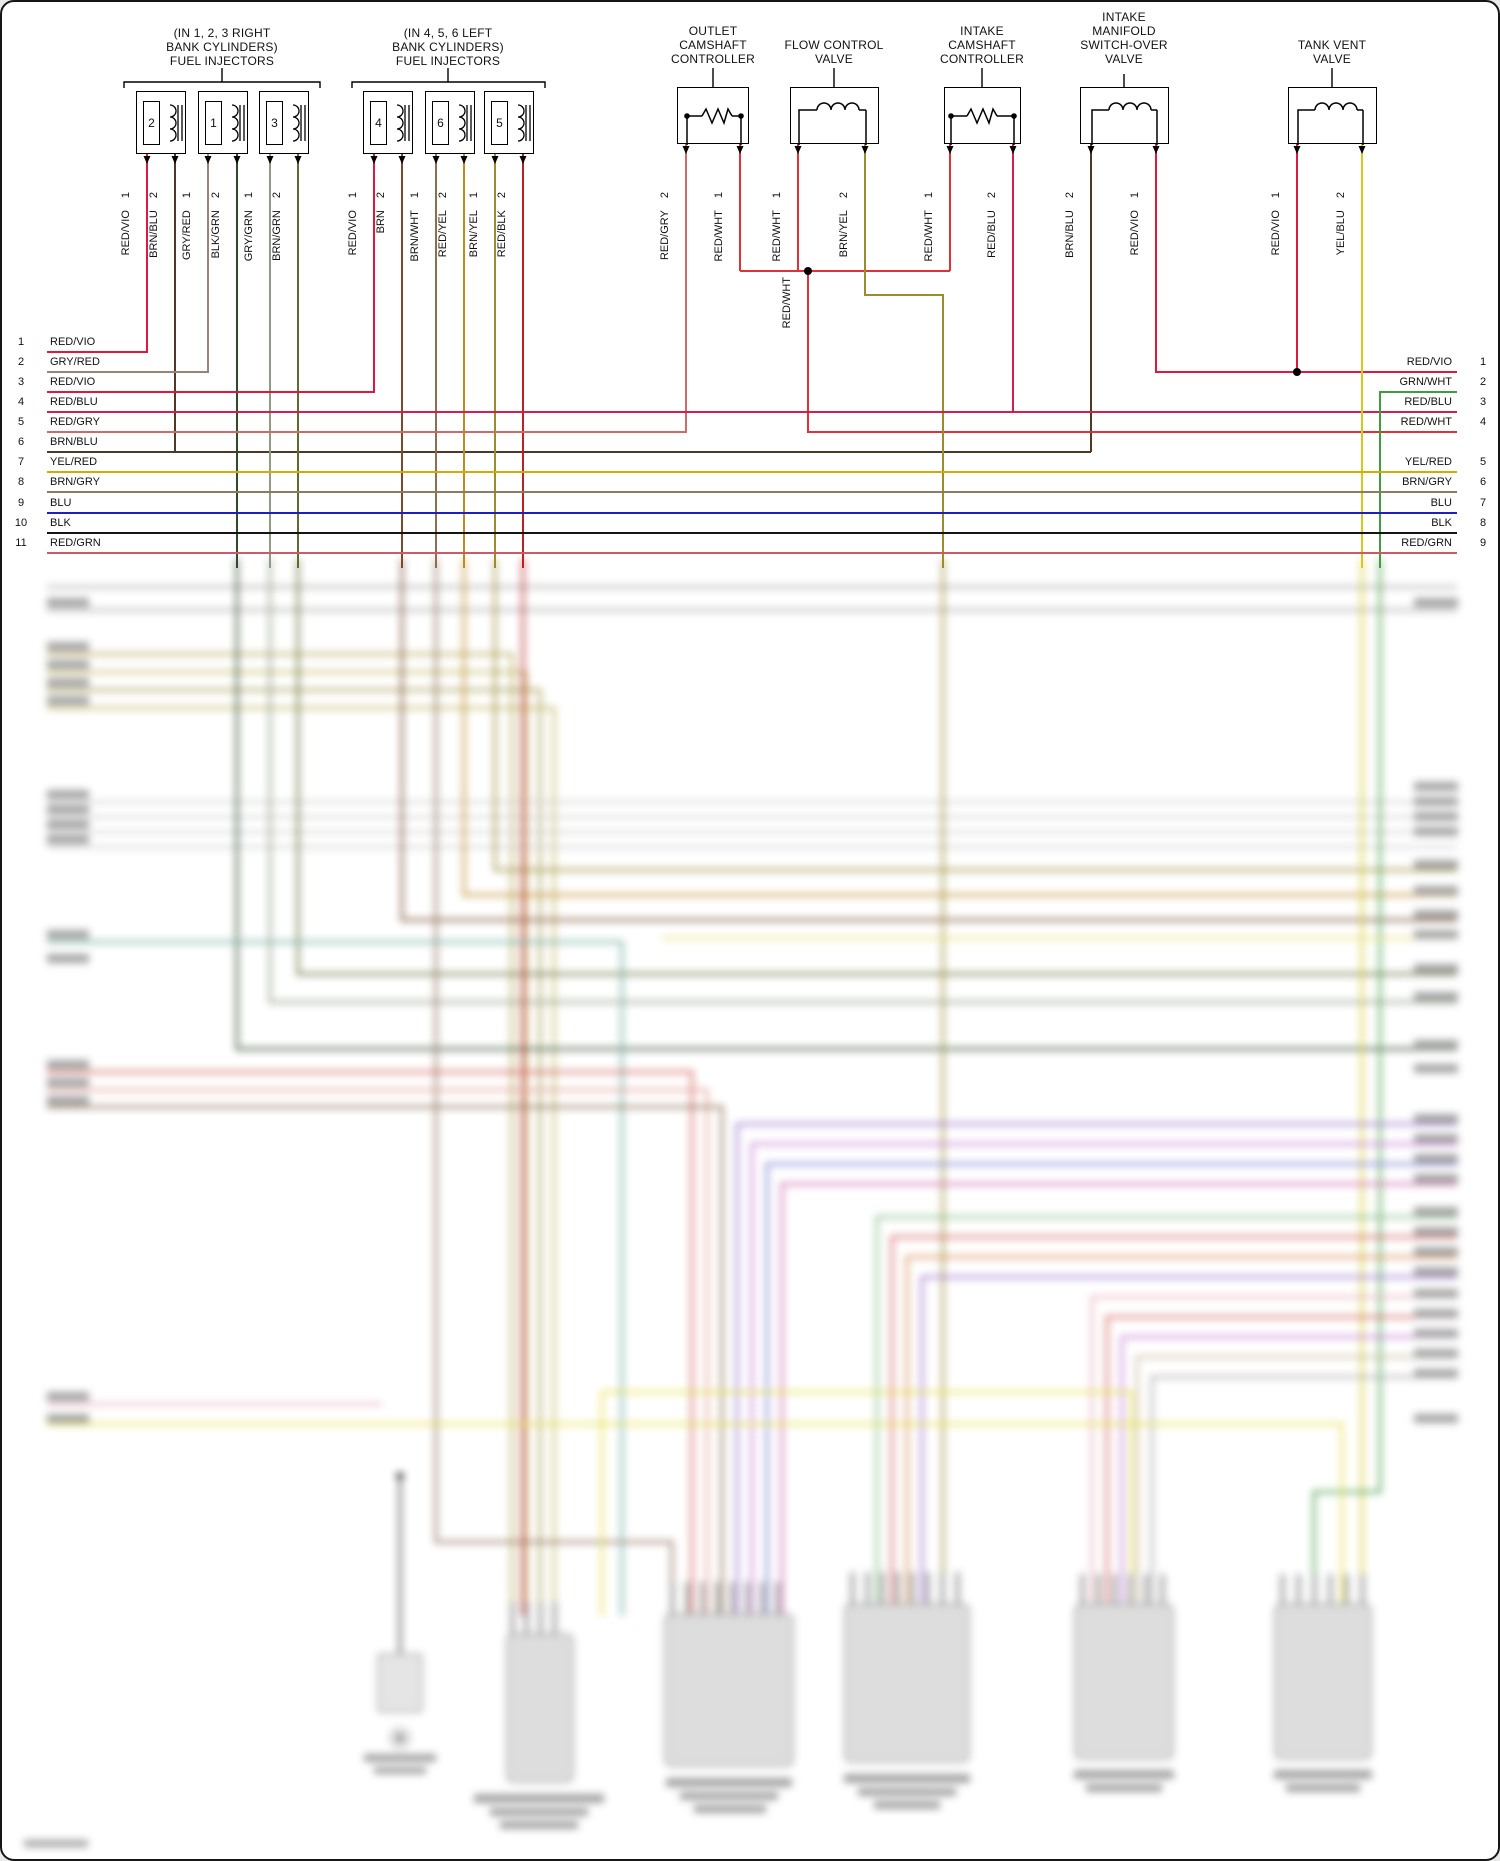 The width and height of the screenshot is (1500, 1861). I want to click on title-line: (IN 1, 2, 3 RIGHT, so click(222, 33).